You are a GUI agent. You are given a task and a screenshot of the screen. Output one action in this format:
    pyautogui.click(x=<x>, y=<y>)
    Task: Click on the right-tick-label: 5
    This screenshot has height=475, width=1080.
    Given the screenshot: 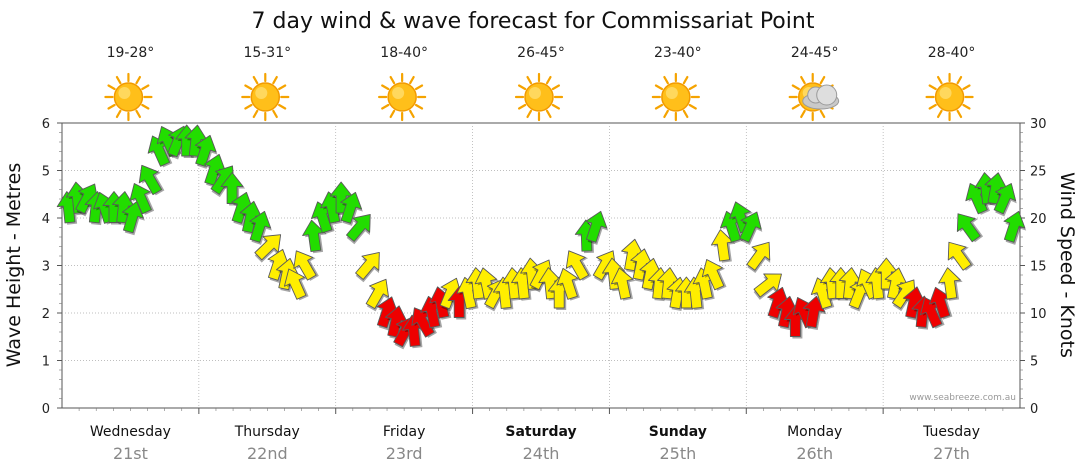 What is the action you would take?
    pyautogui.click(x=1034, y=362)
    